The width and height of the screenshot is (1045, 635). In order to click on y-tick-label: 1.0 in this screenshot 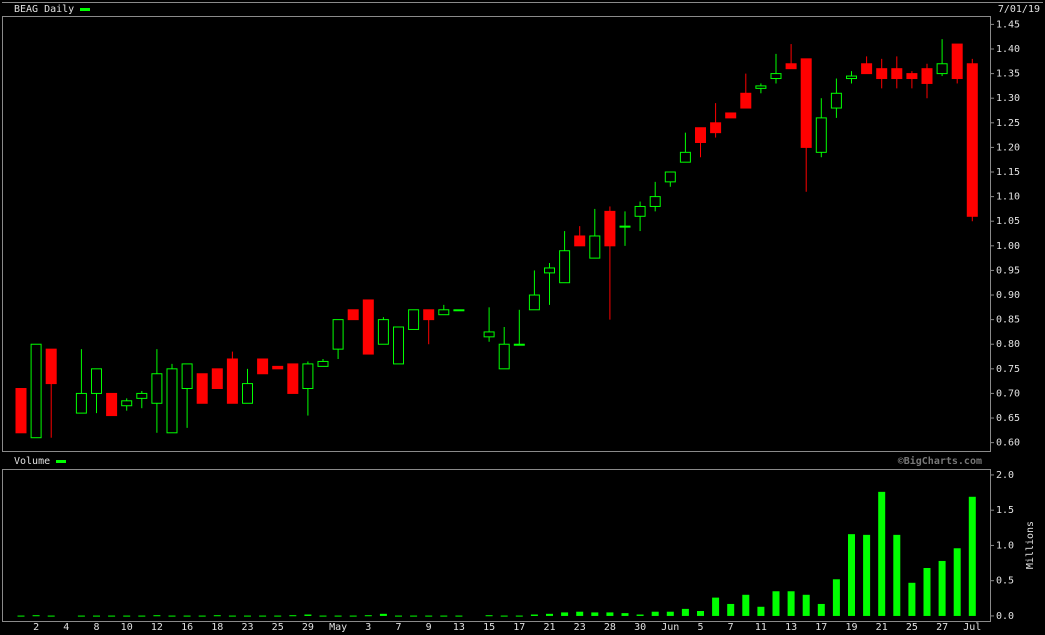, I will do `click(1005, 545)`.